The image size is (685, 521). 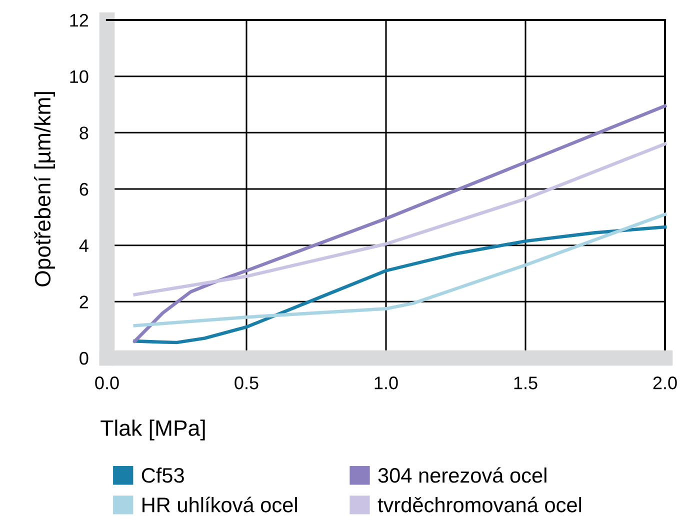 What do you see at coordinates (163, 475) in the screenshot?
I see `legend-label: Cf53` at bounding box center [163, 475].